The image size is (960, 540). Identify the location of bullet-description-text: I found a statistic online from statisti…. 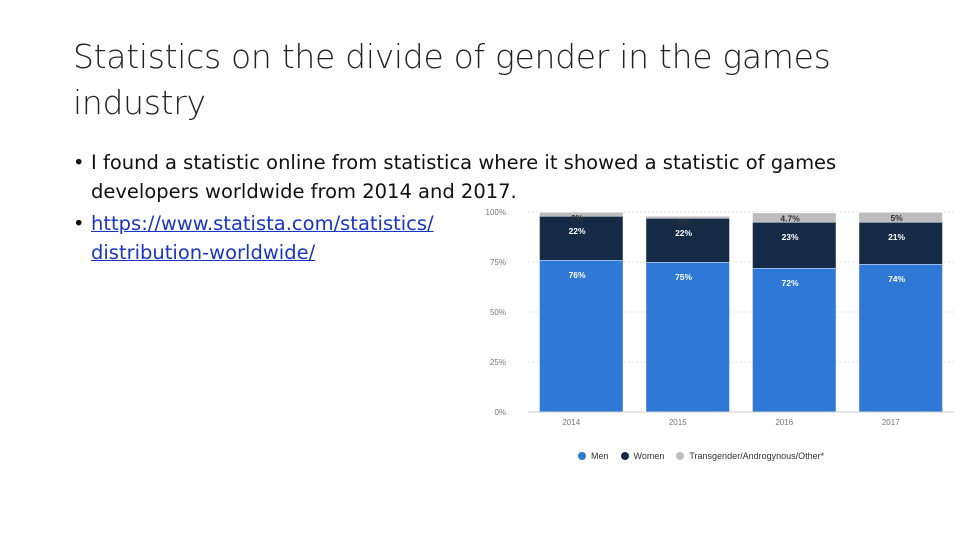
(464, 177).